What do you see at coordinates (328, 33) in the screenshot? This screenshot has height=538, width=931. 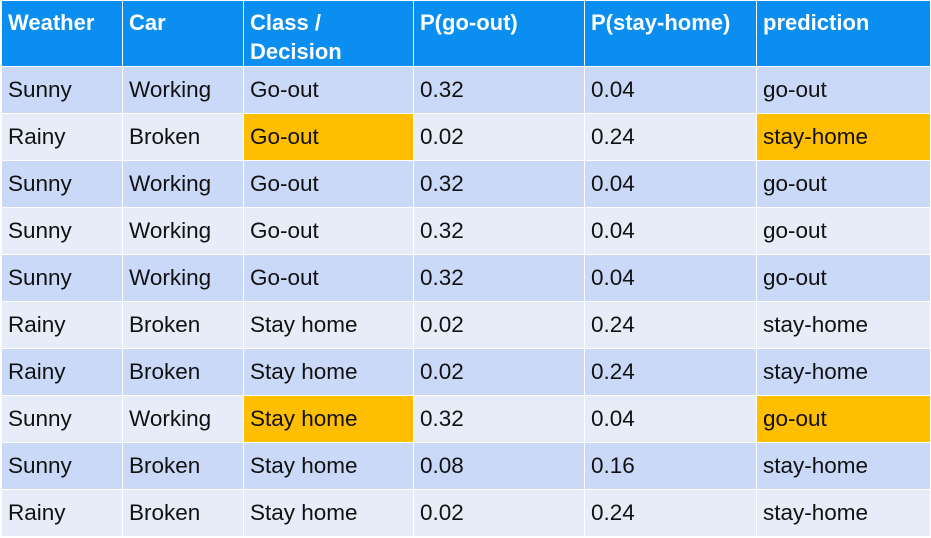 I see `header-class-decision: Class / Decision` at bounding box center [328, 33].